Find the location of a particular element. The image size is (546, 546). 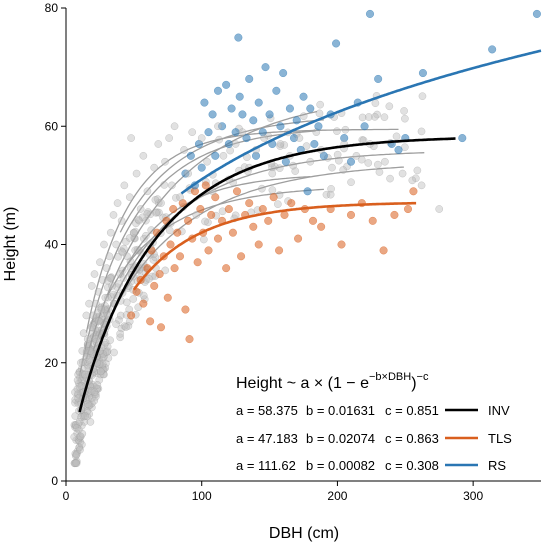

curve-tls is located at coordinates (274, 246).